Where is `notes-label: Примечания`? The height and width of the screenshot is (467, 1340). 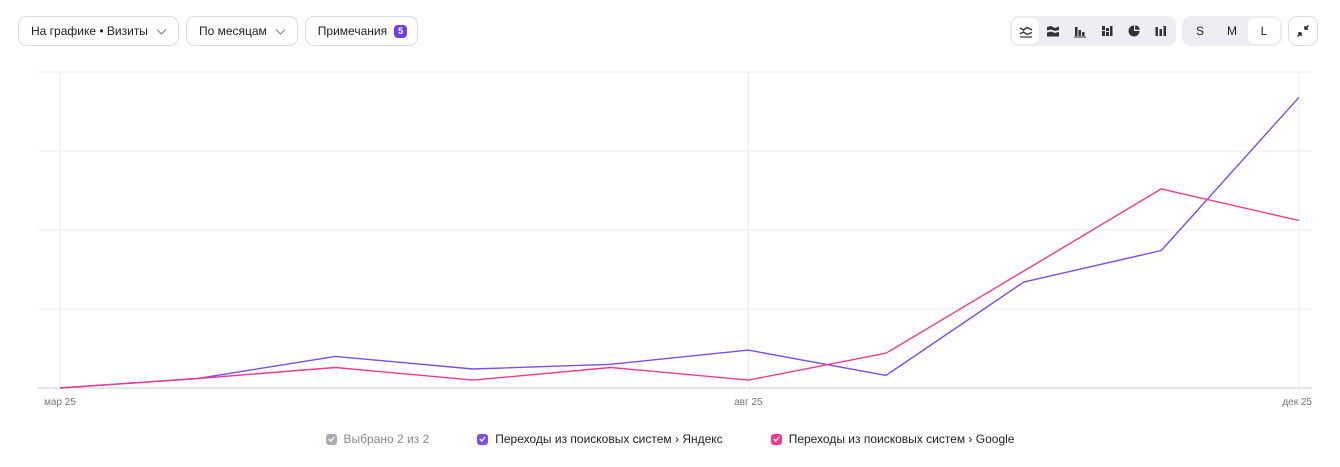 notes-label: Примечания is located at coordinates (352, 31).